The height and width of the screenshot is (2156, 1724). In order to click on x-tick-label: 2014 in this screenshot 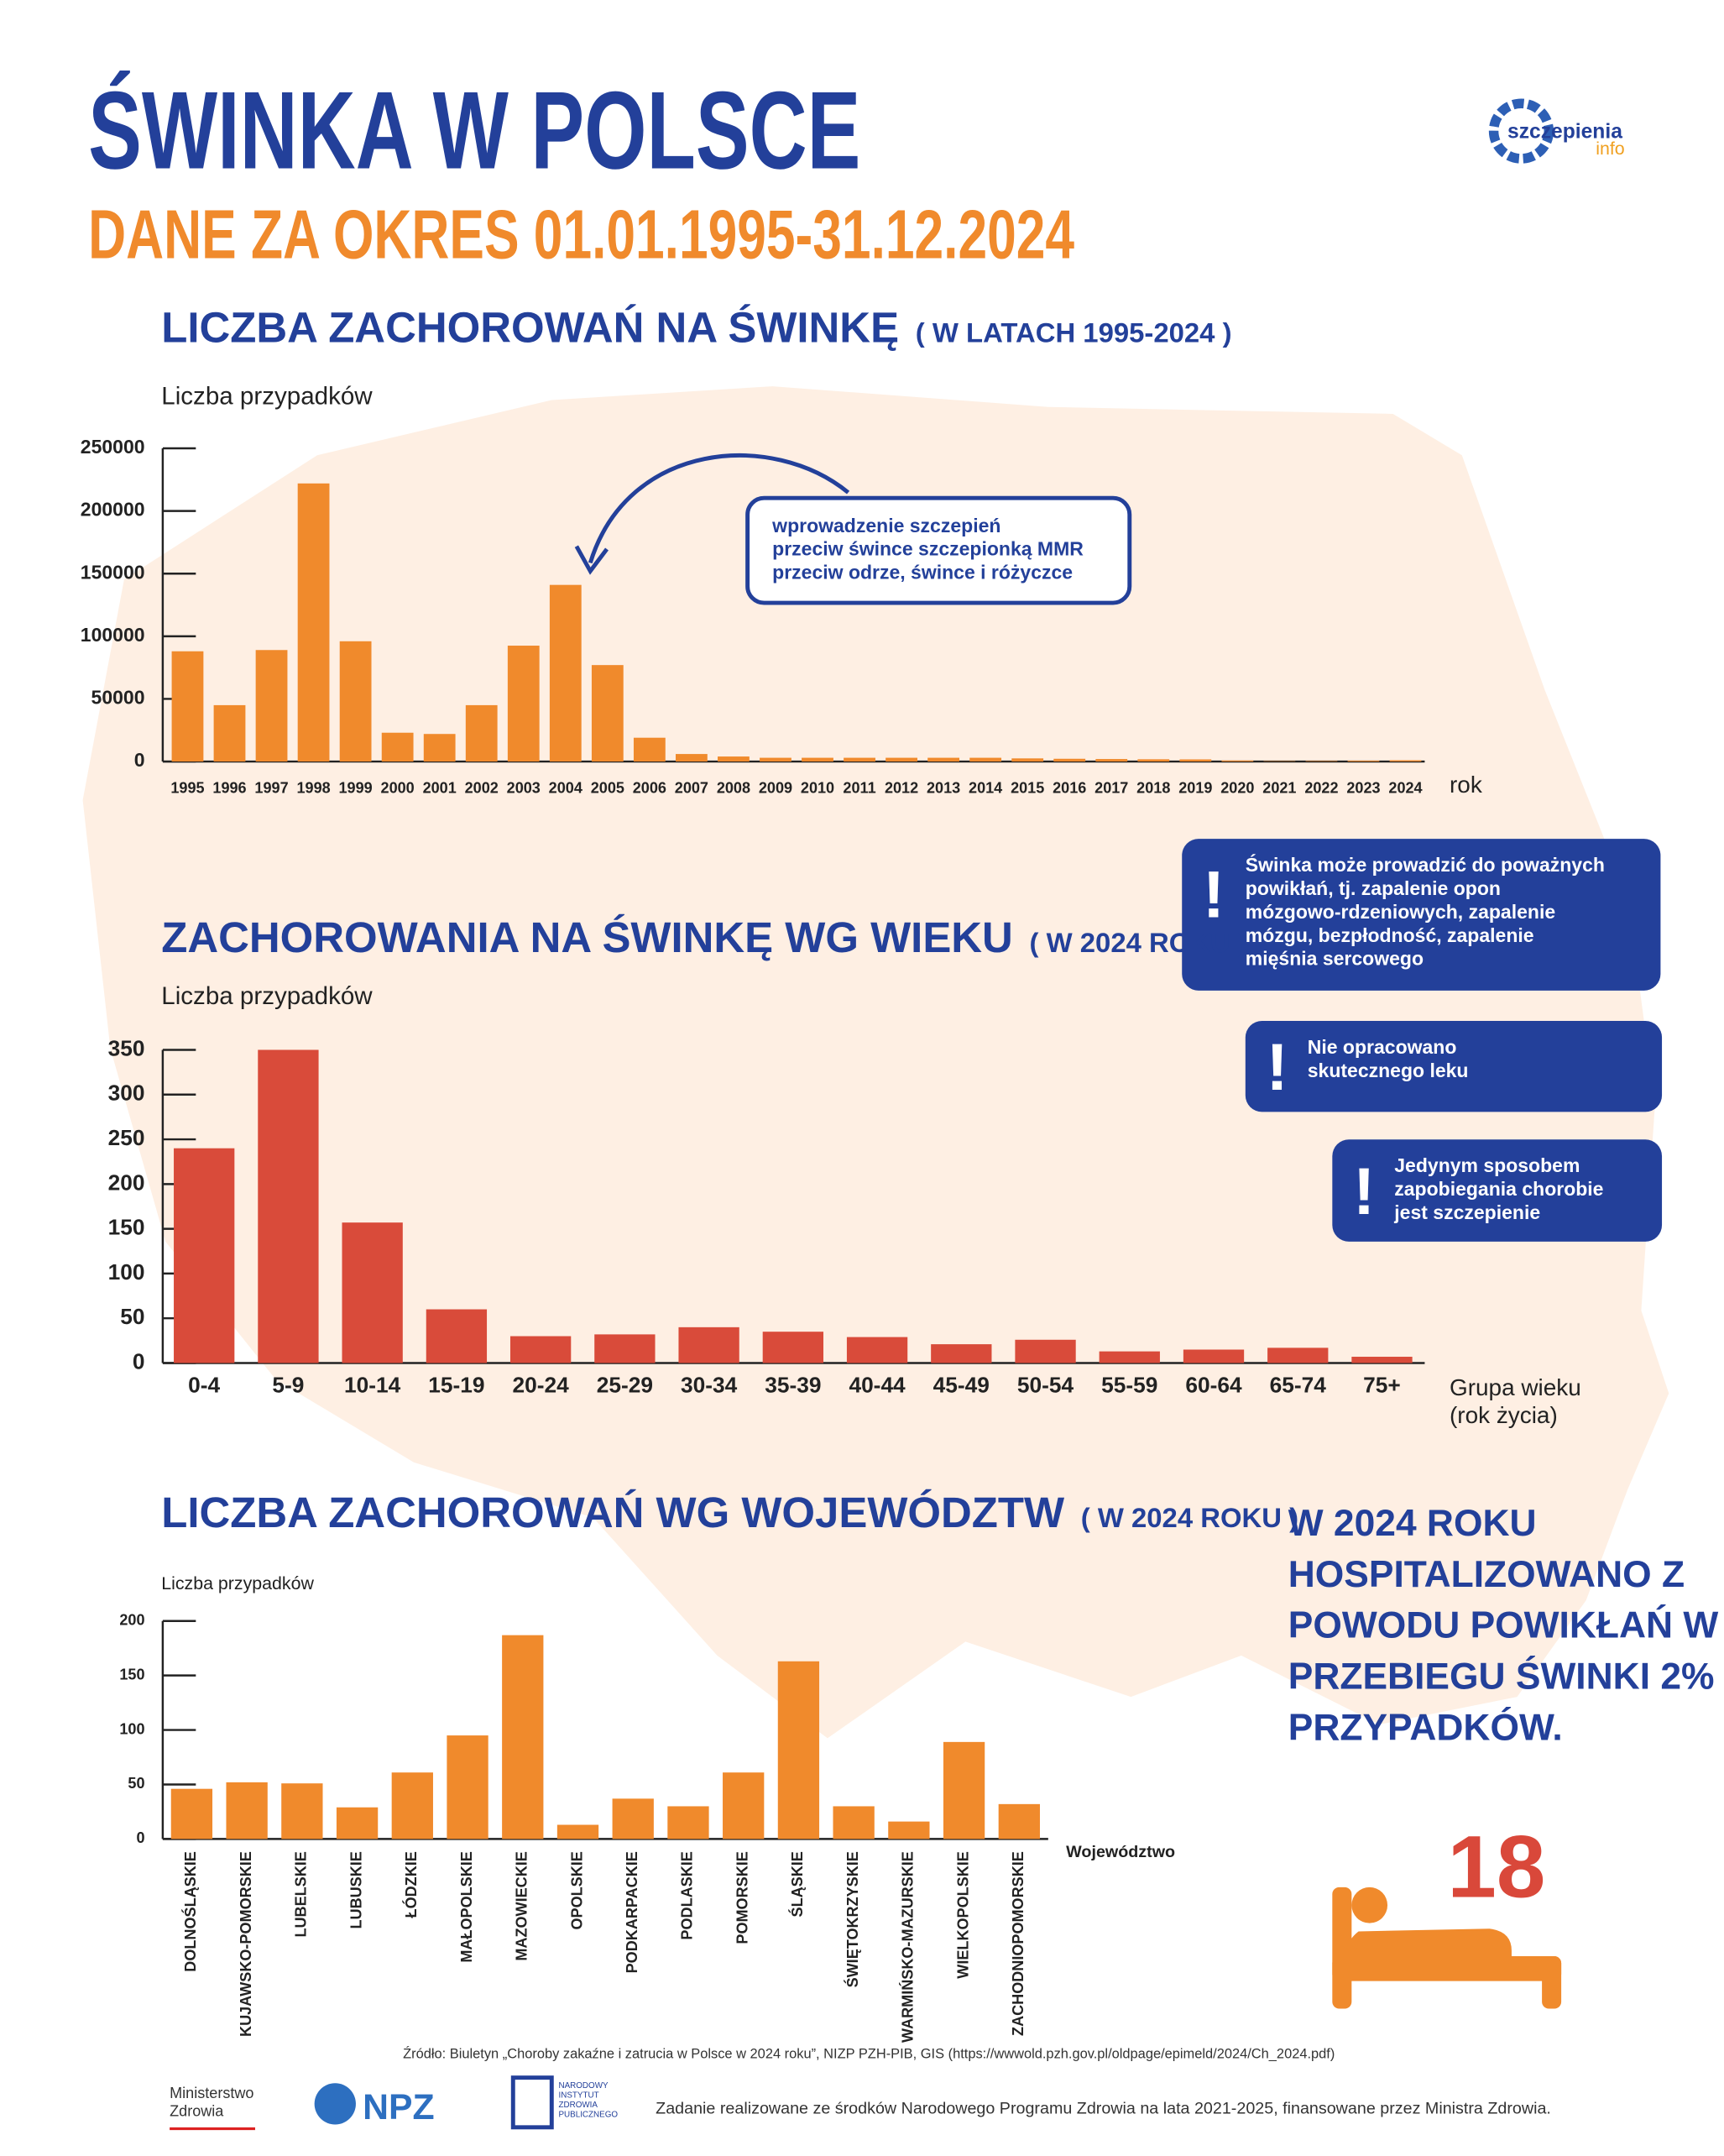, I will do `click(985, 788)`.